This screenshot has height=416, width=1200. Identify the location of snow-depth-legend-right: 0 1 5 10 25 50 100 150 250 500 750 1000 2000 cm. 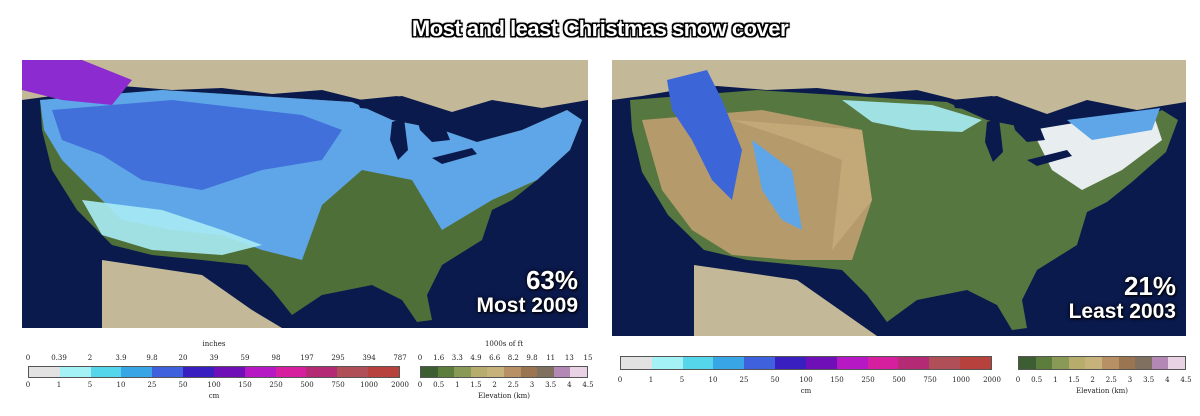
(809, 378).